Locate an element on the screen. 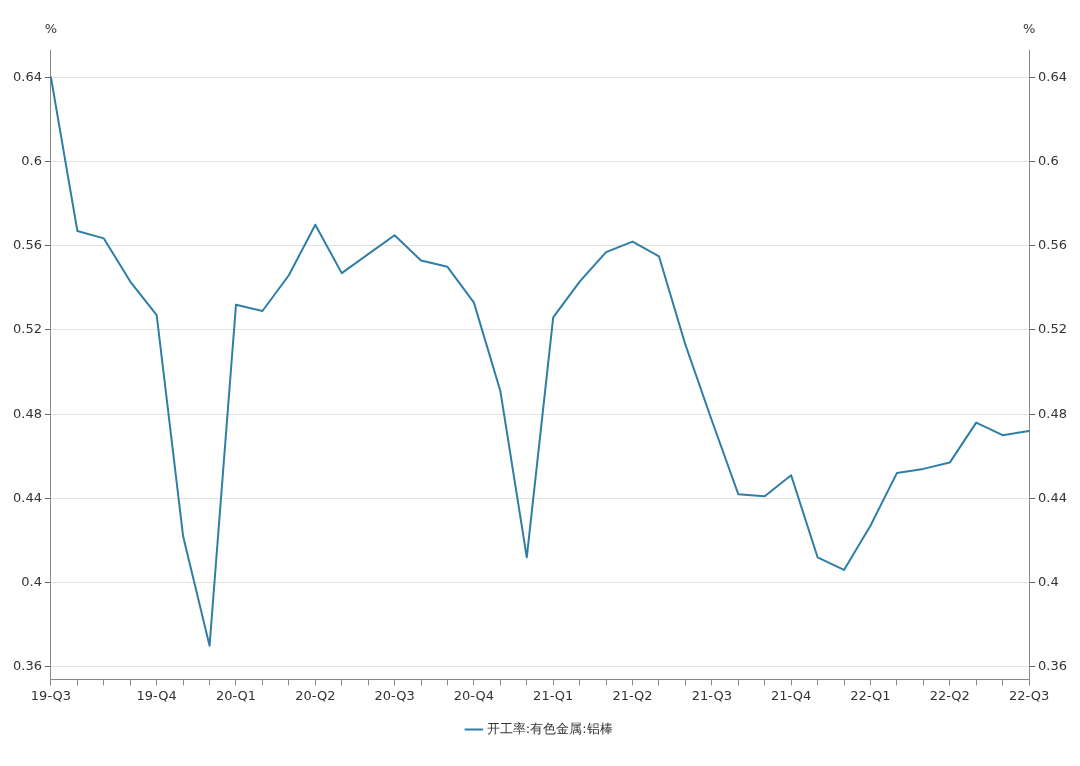 This screenshot has height=766, width=1080. y-tick-label: 0.56 is located at coordinates (27, 245).